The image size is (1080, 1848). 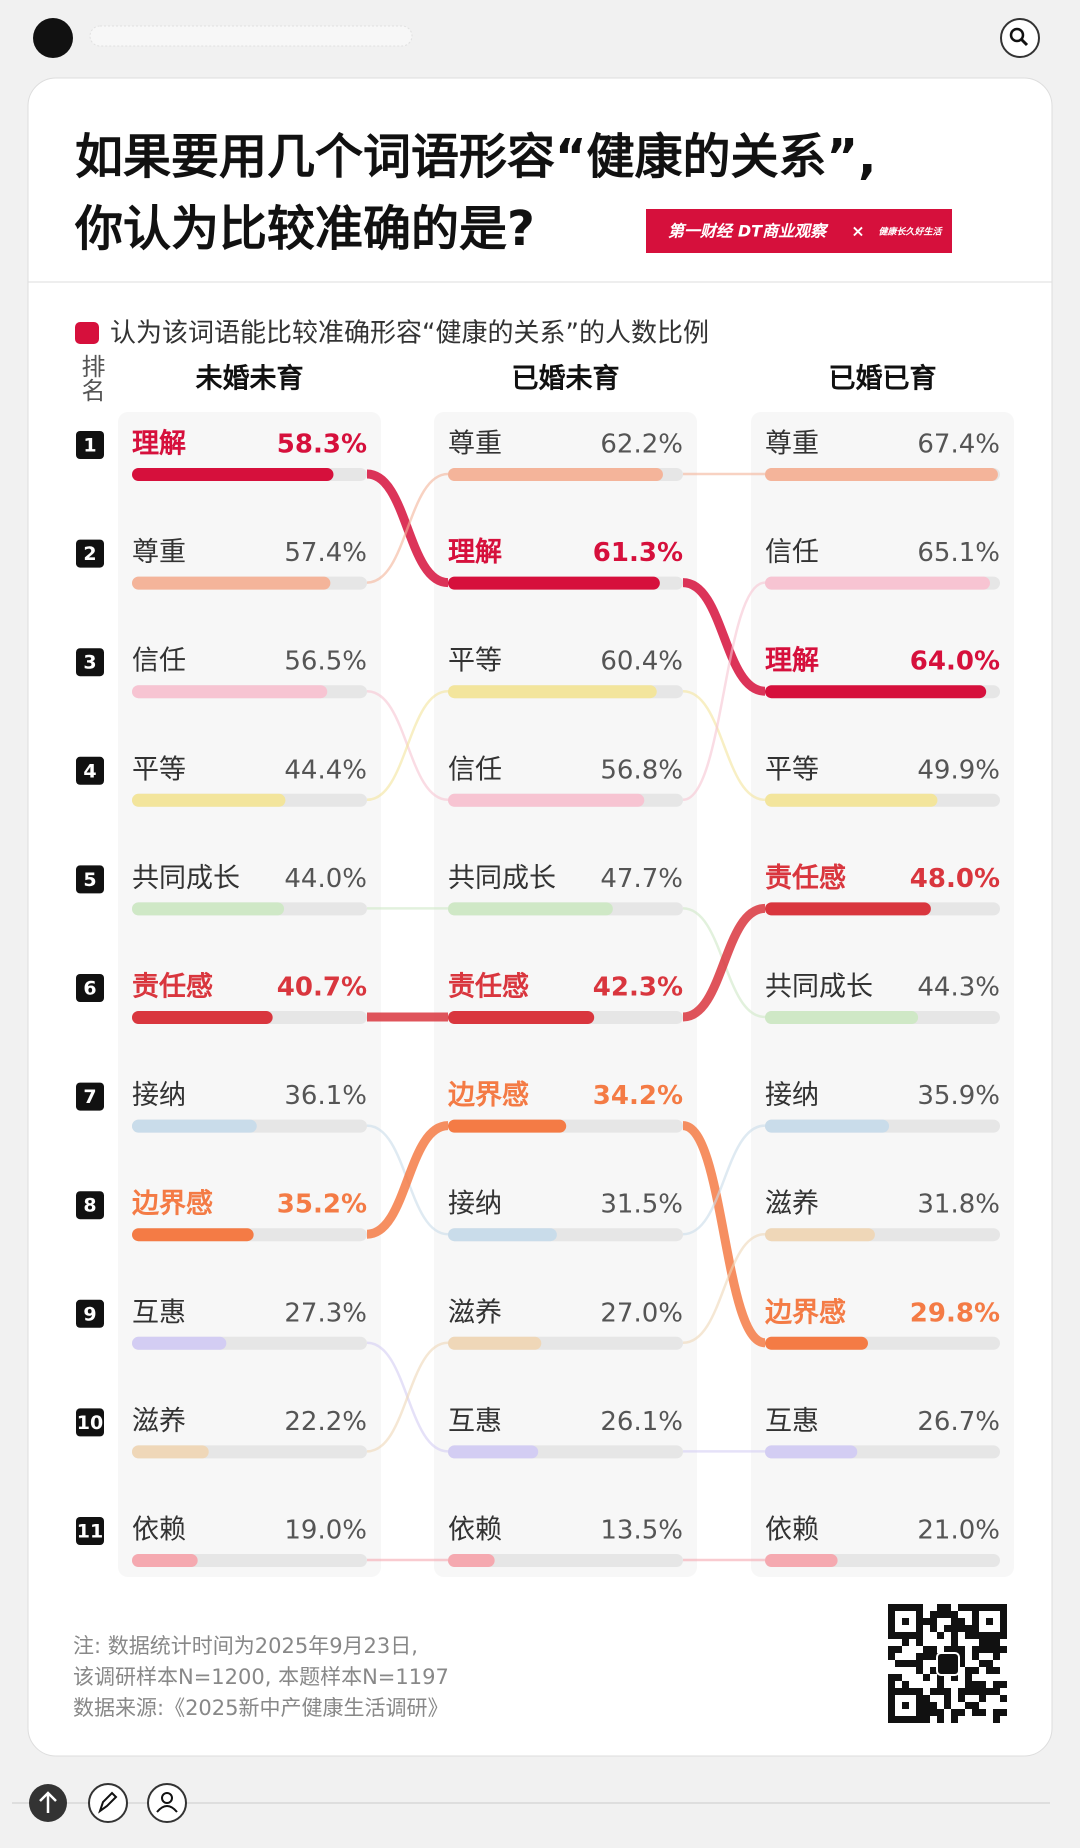 I want to click on value-label: 36.1%, so click(x=325, y=1096).